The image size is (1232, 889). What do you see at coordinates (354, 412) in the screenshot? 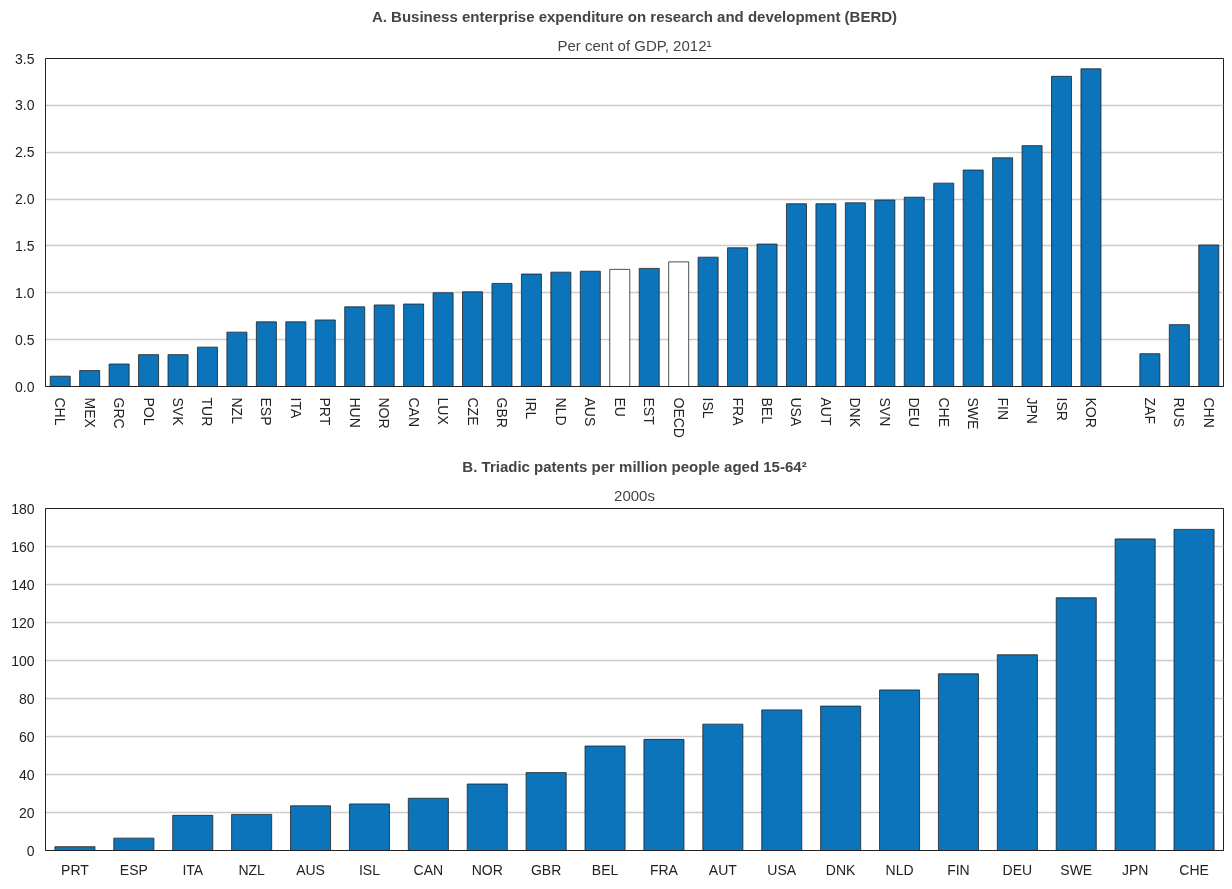
I see `x-tick-label: HUN` at bounding box center [354, 412].